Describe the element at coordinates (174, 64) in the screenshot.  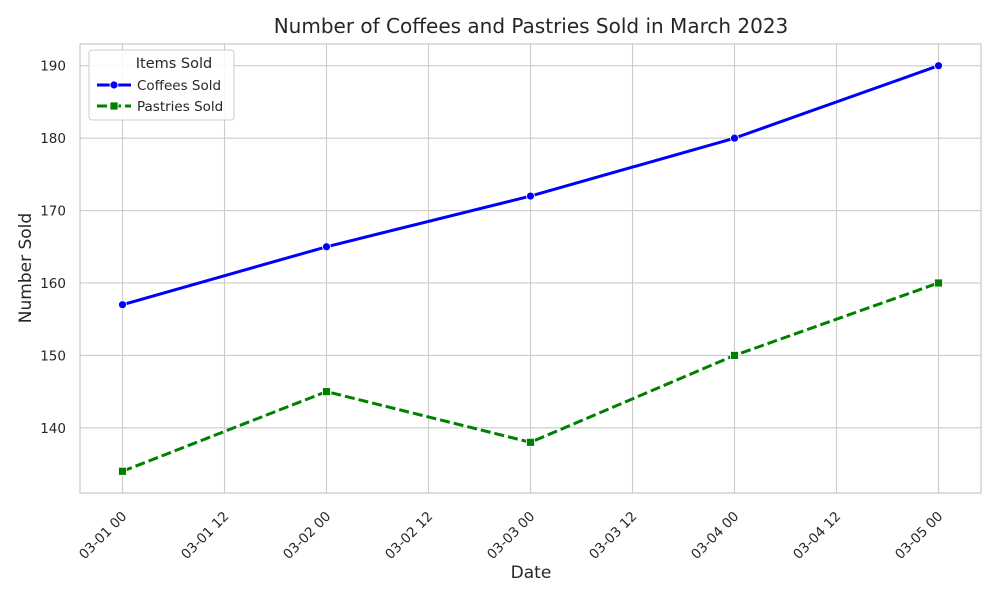
I see `legend-title: Items Sold` at that location.